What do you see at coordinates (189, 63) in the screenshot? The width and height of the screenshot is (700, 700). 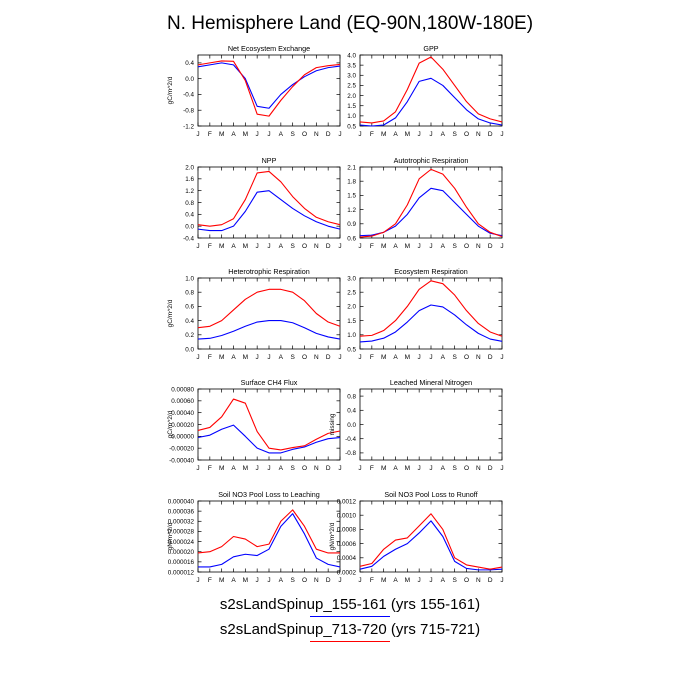 I see `y-tick-label: 0.4` at bounding box center [189, 63].